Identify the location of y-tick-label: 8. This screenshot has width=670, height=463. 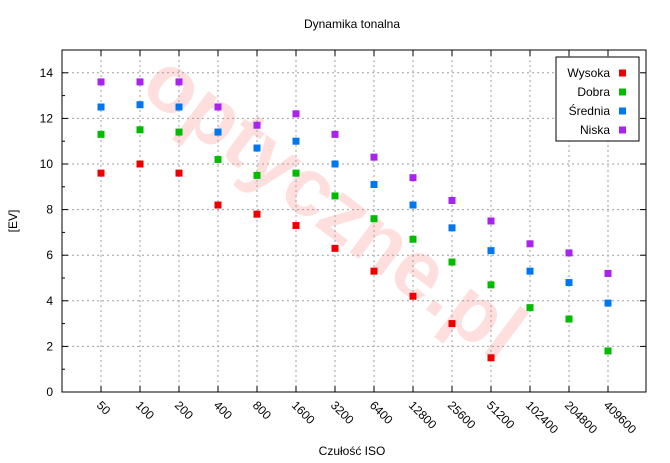
(49, 210).